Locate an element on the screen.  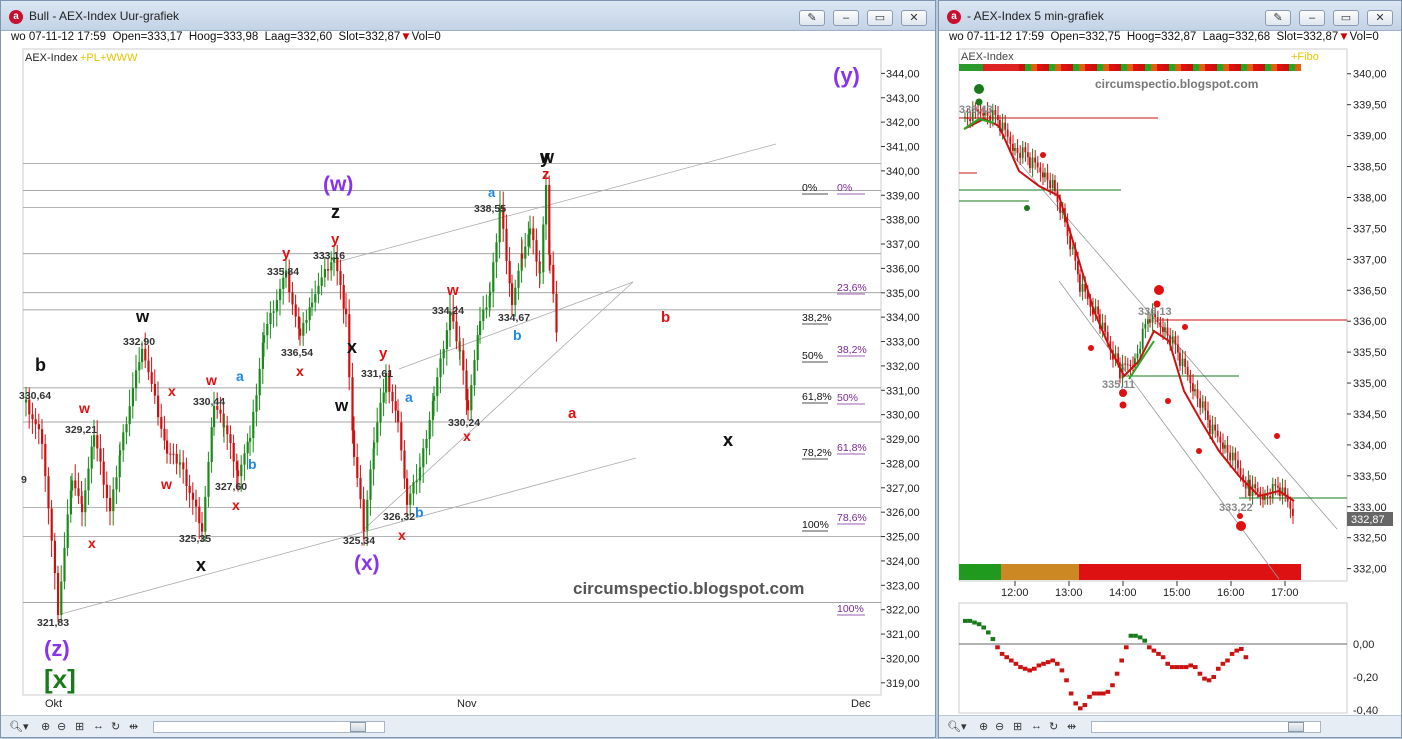
title-bar: a Bull - AEX-Index Uur-grafiek ✎ – ▭ ✕ is located at coordinates (468, 16).